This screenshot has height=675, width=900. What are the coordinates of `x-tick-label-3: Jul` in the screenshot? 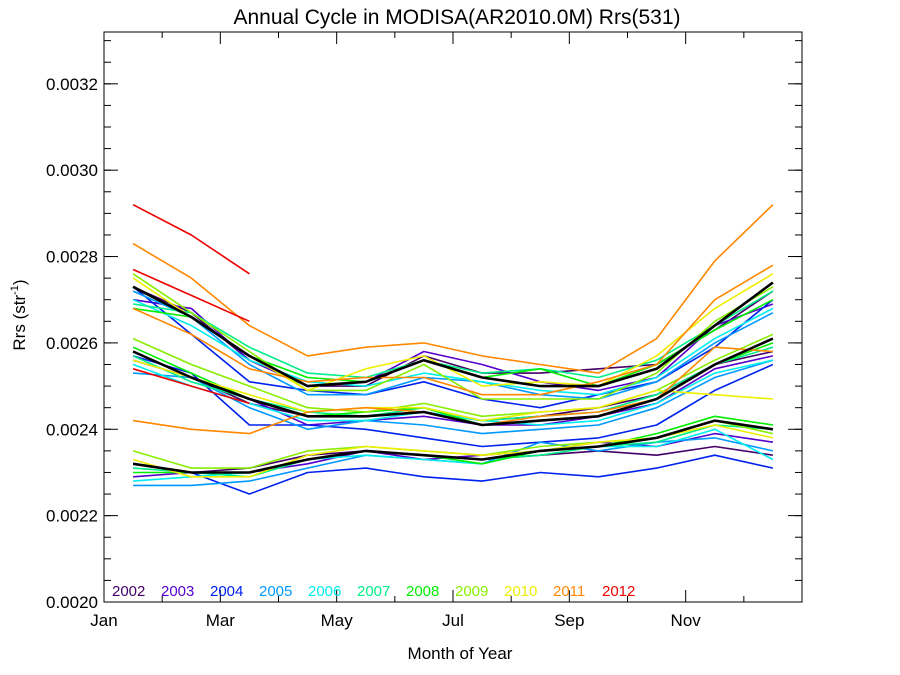 It's located at (453, 620).